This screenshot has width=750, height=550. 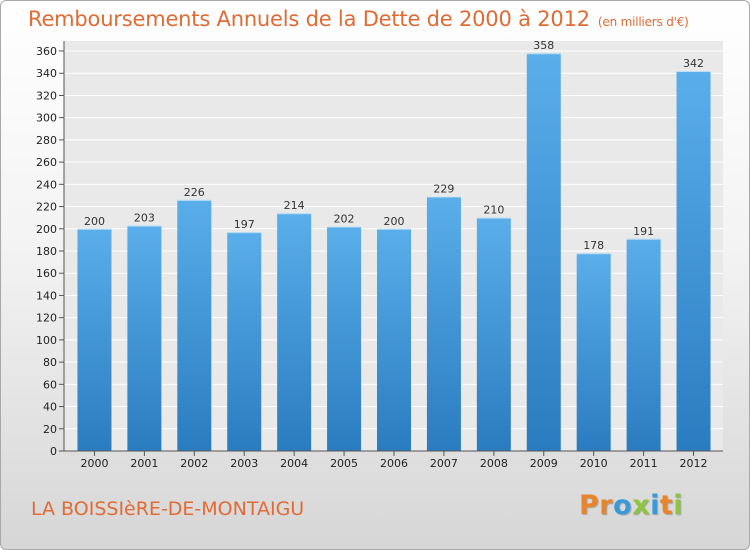 I want to click on x-tick-label: 2002, so click(x=194, y=463).